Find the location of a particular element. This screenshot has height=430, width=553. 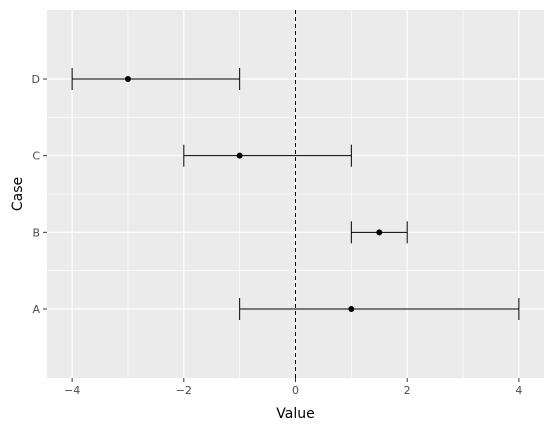

x-axis-title: Value is located at coordinates (295, 414).